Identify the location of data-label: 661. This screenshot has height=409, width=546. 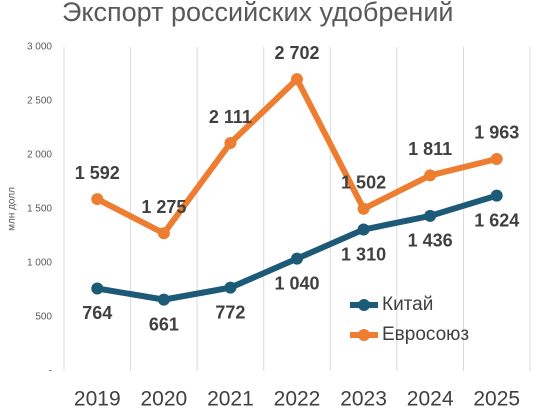
(164, 324).